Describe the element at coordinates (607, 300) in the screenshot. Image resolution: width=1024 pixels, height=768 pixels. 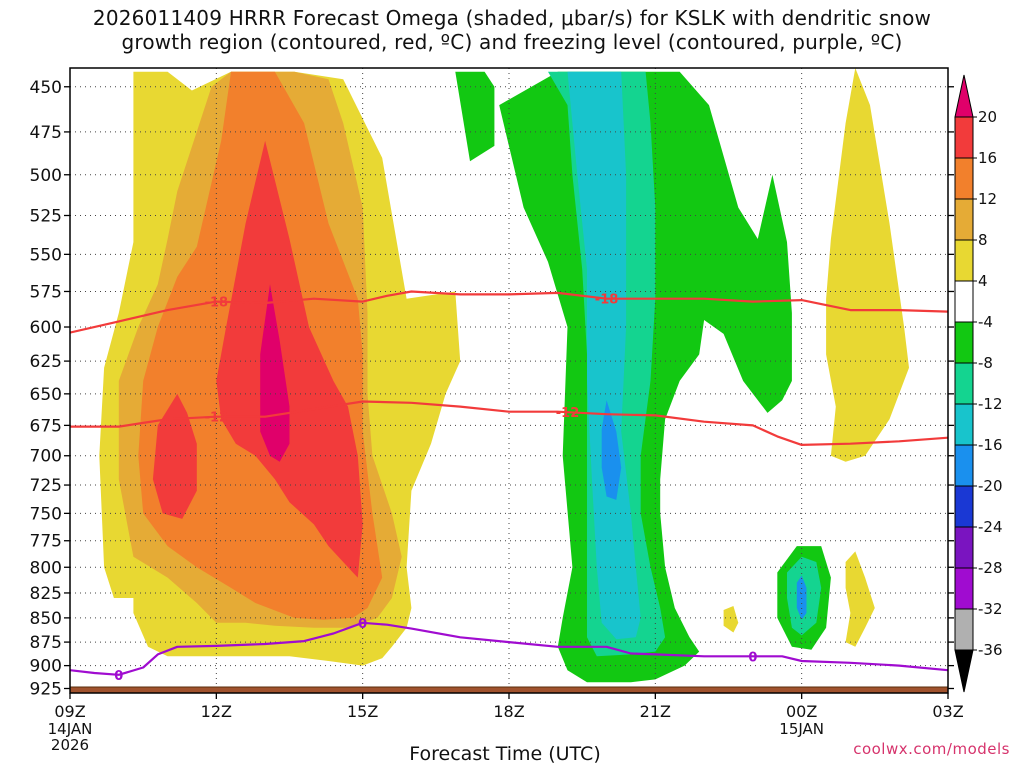
I see `contour-label-dgz_minus18-1: -18` at that location.